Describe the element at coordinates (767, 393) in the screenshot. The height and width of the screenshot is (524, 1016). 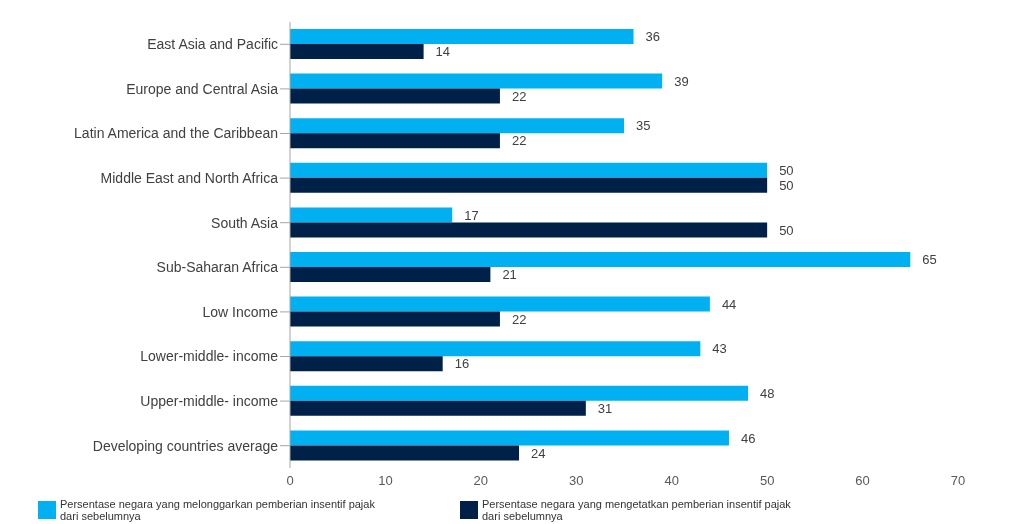
I see `data-label: 48` at that location.